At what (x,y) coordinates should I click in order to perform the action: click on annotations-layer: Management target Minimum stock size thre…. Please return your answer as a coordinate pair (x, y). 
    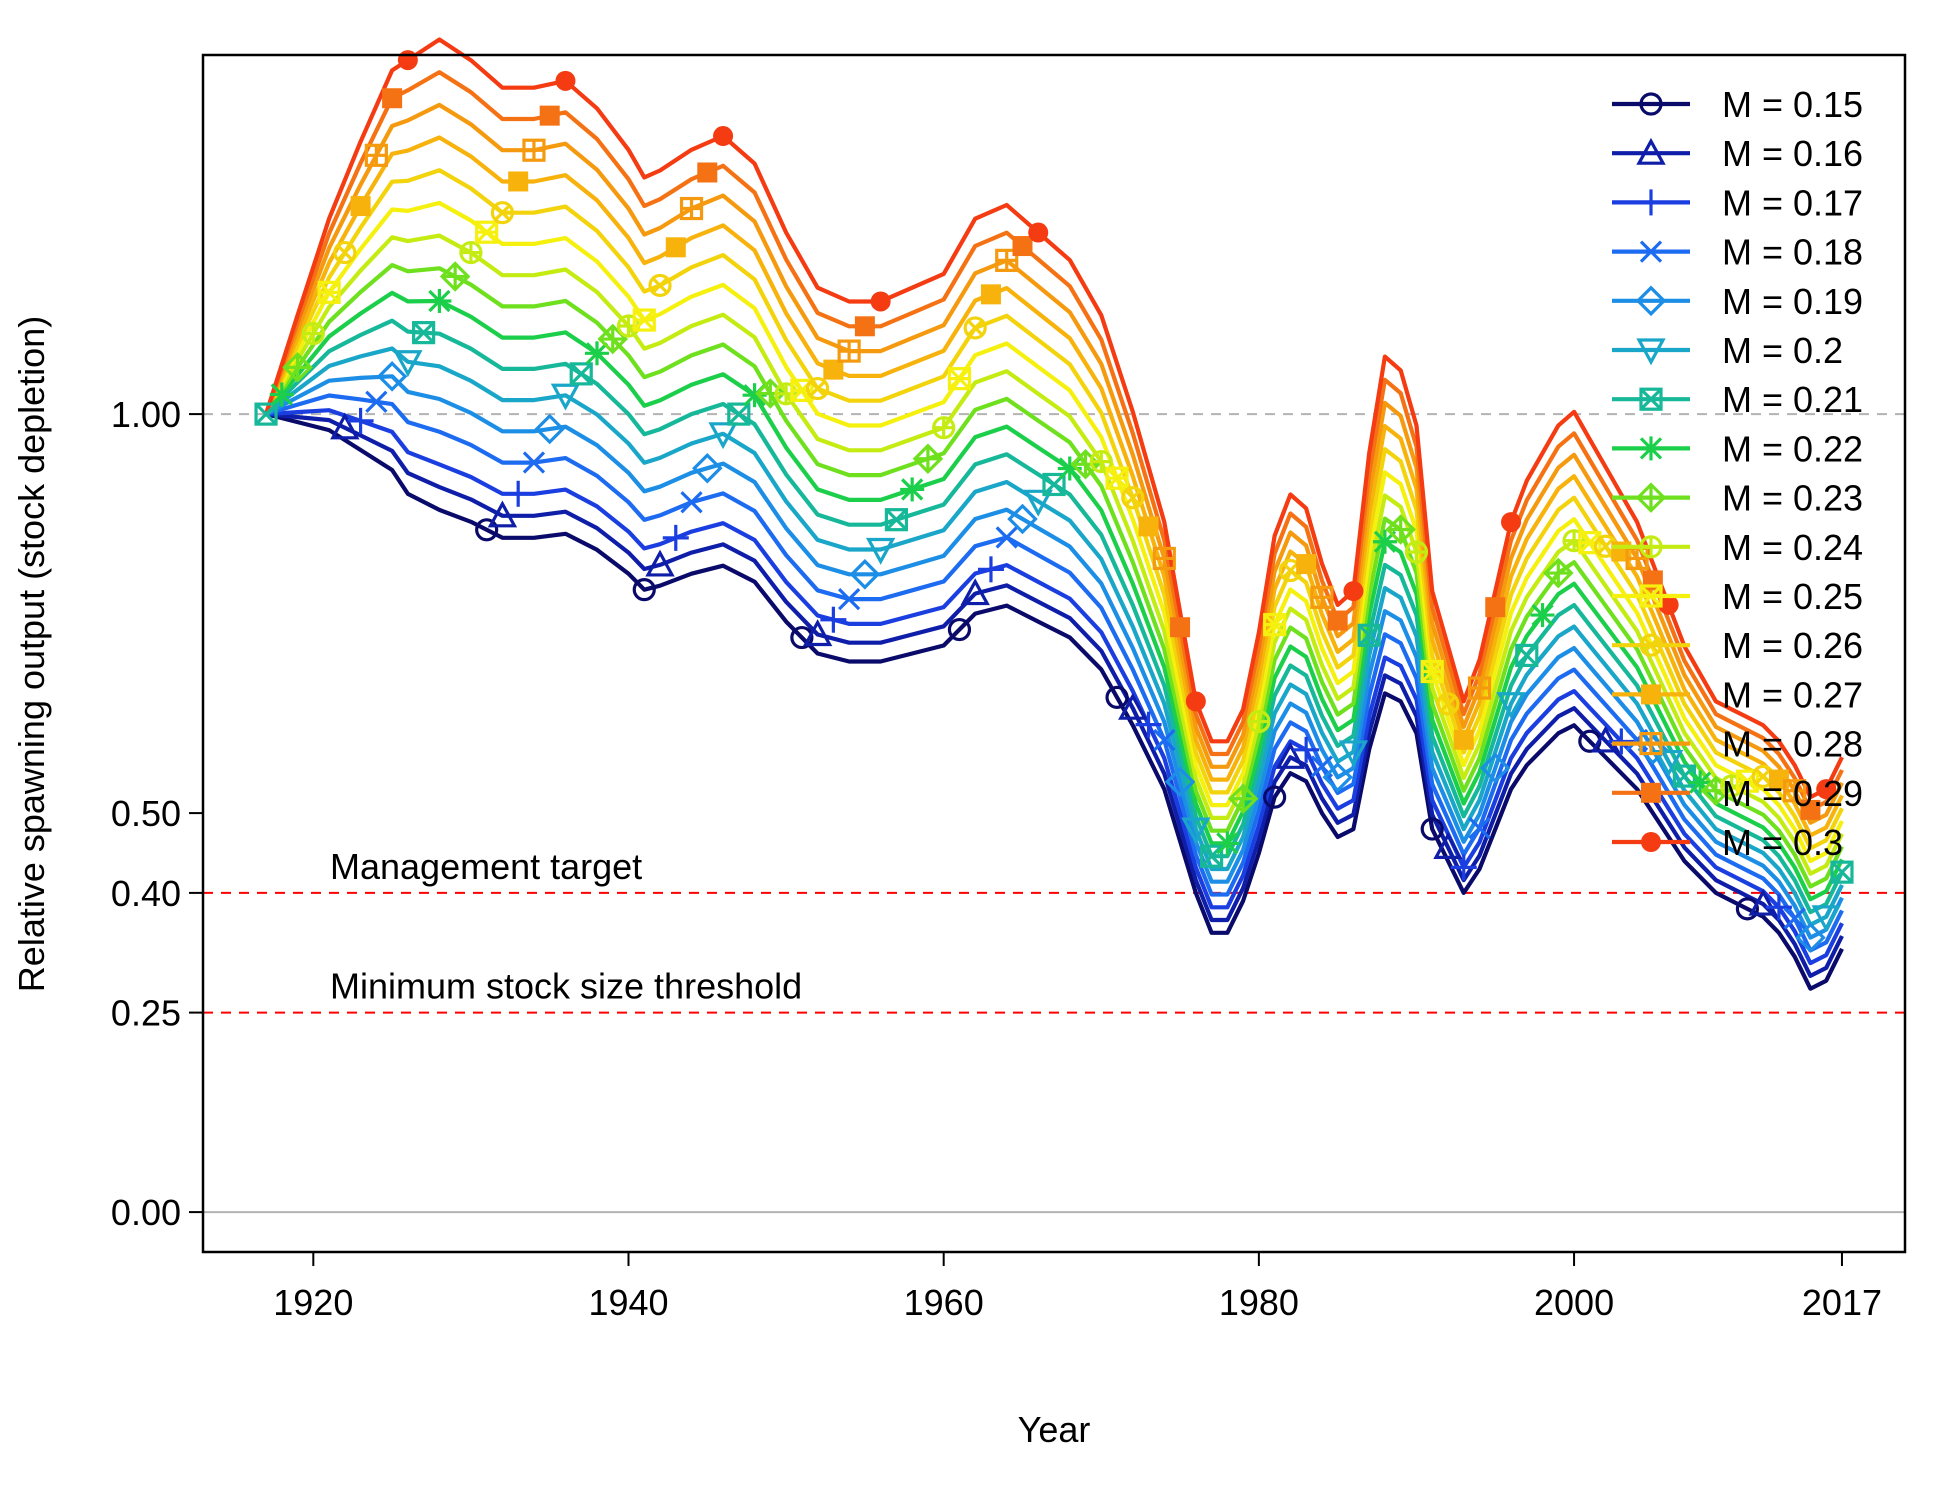
    Looking at the image, I should click on (566, 926).